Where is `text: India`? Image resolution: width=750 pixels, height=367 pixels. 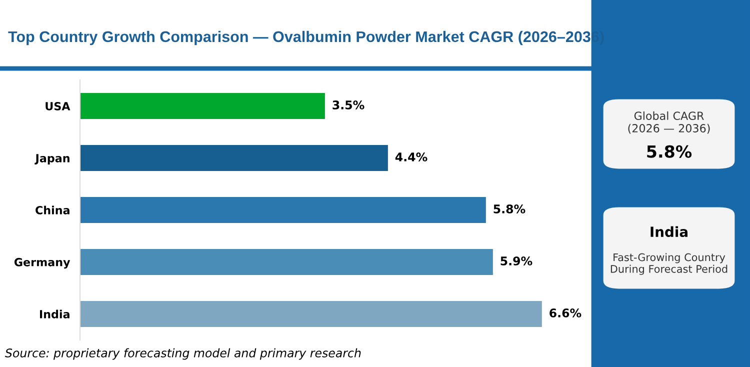
text: India is located at coordinates (669, 232).